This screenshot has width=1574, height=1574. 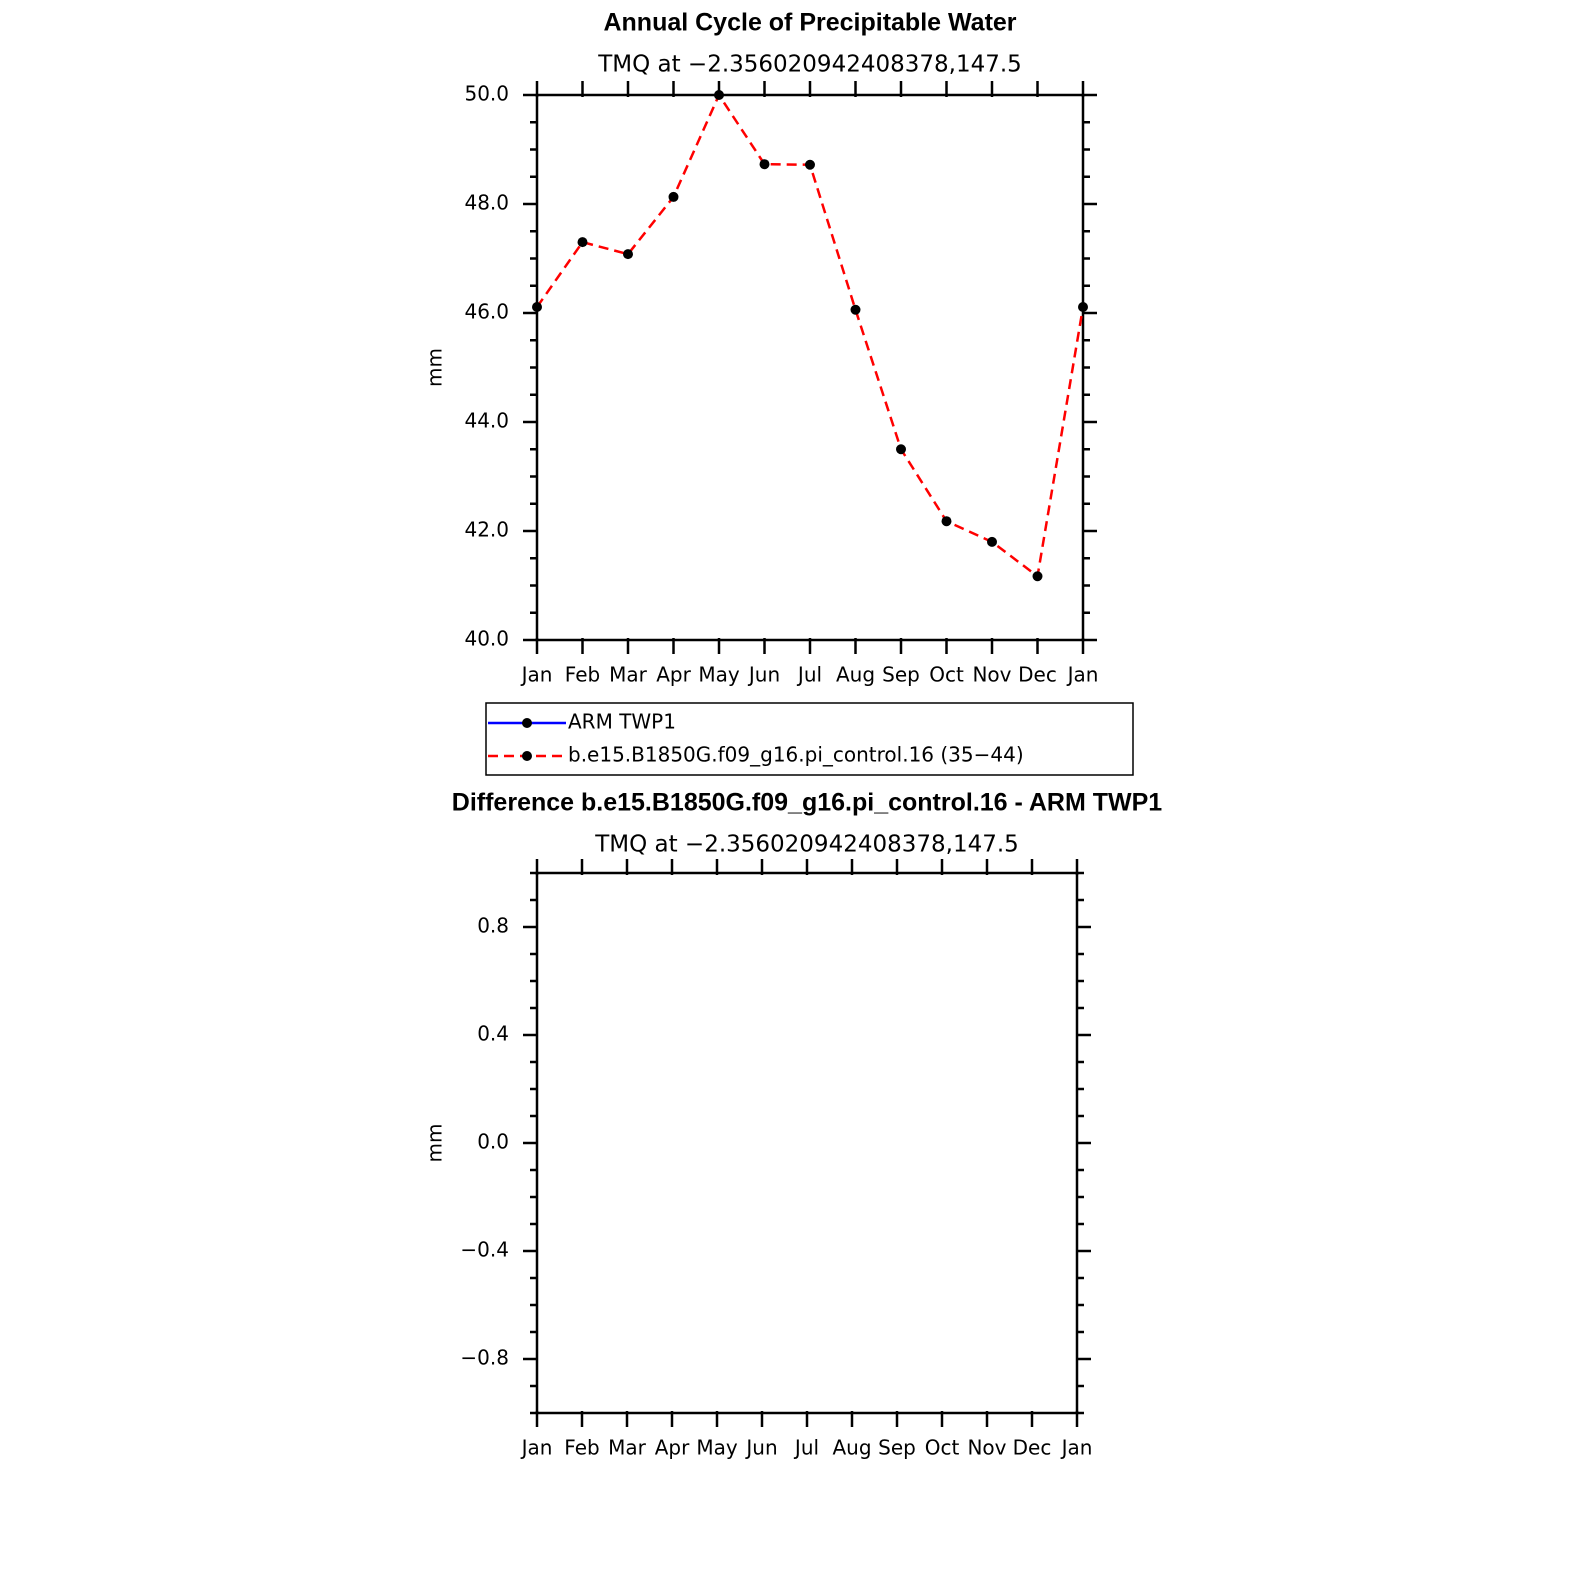 I want to click on y-tick-label: 44.0, so click(x=486, y=421).